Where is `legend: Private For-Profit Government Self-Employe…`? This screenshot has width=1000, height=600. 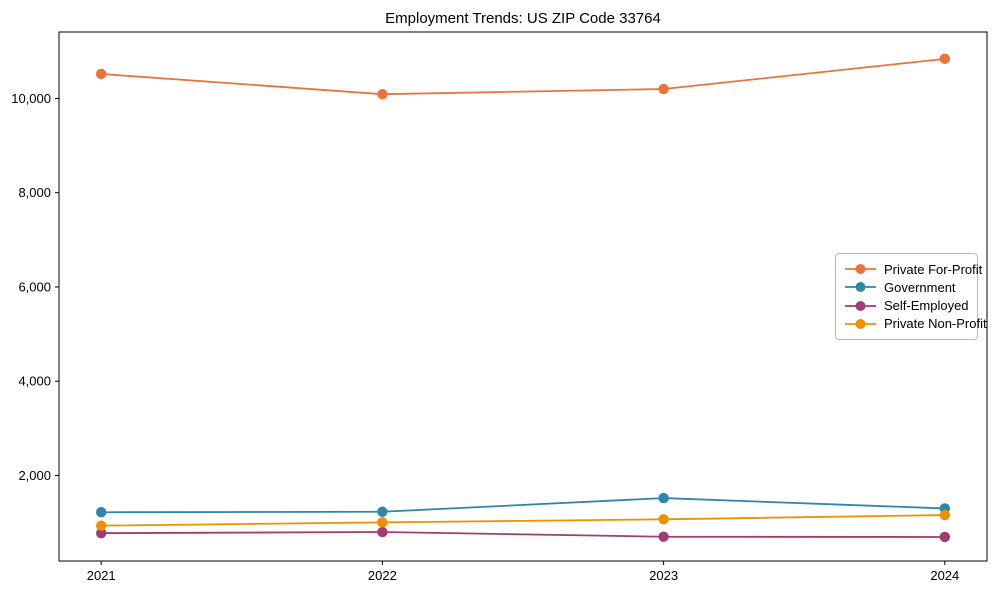 legend: Private For-Profit Government Self-Employe… is located at coordinates (911, 296).